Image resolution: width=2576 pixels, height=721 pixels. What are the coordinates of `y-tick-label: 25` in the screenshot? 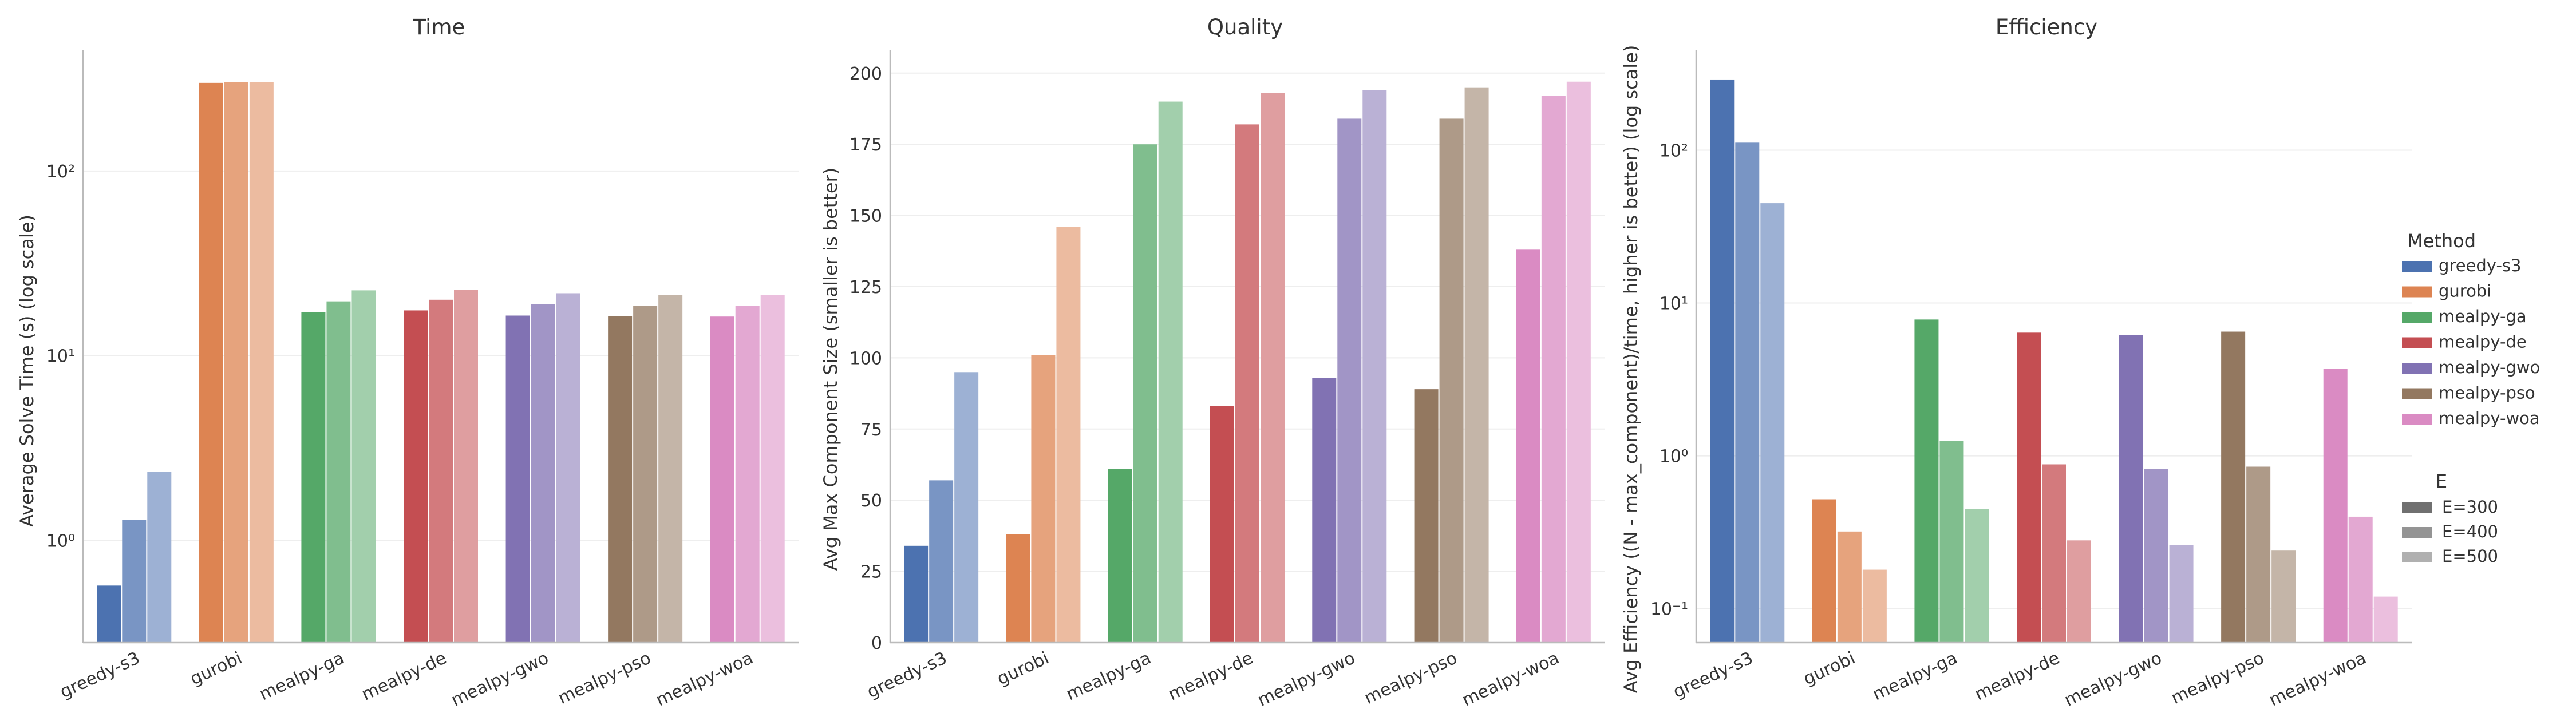 It's located at (871, 572).